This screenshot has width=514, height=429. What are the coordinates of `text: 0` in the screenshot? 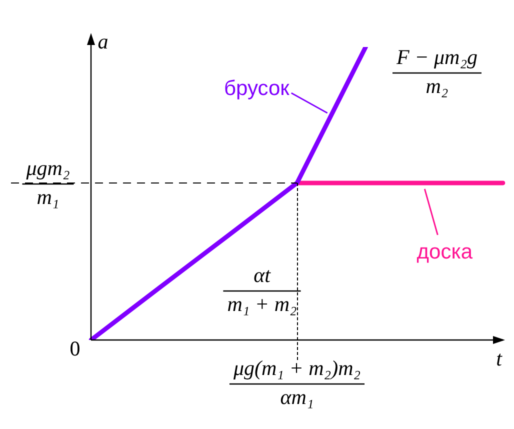 It's located at (75, 348).